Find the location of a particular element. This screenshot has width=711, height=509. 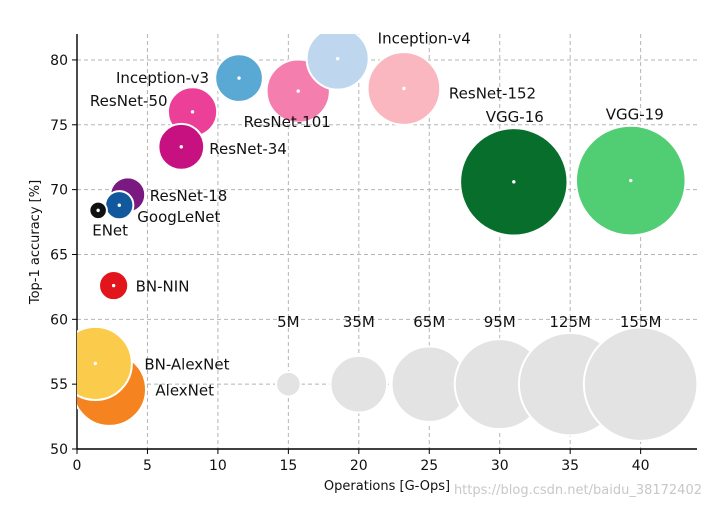

y-tick-label: 60 is located at coordinates (59, 320).